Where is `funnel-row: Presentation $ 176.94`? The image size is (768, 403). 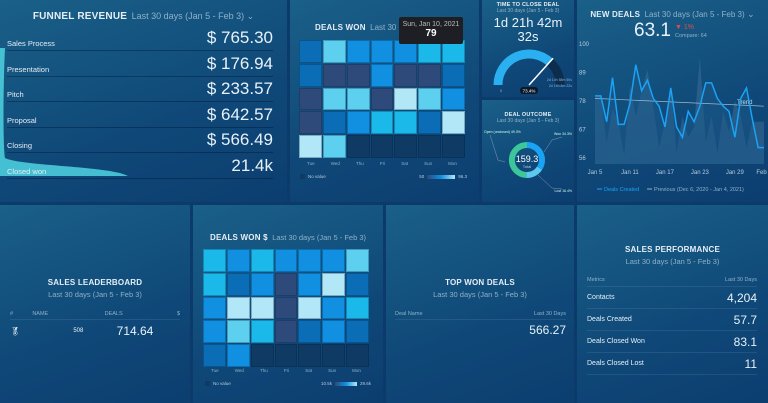 funnel-row: Presentation $ 176.94 is located at coordinates (140, 64).